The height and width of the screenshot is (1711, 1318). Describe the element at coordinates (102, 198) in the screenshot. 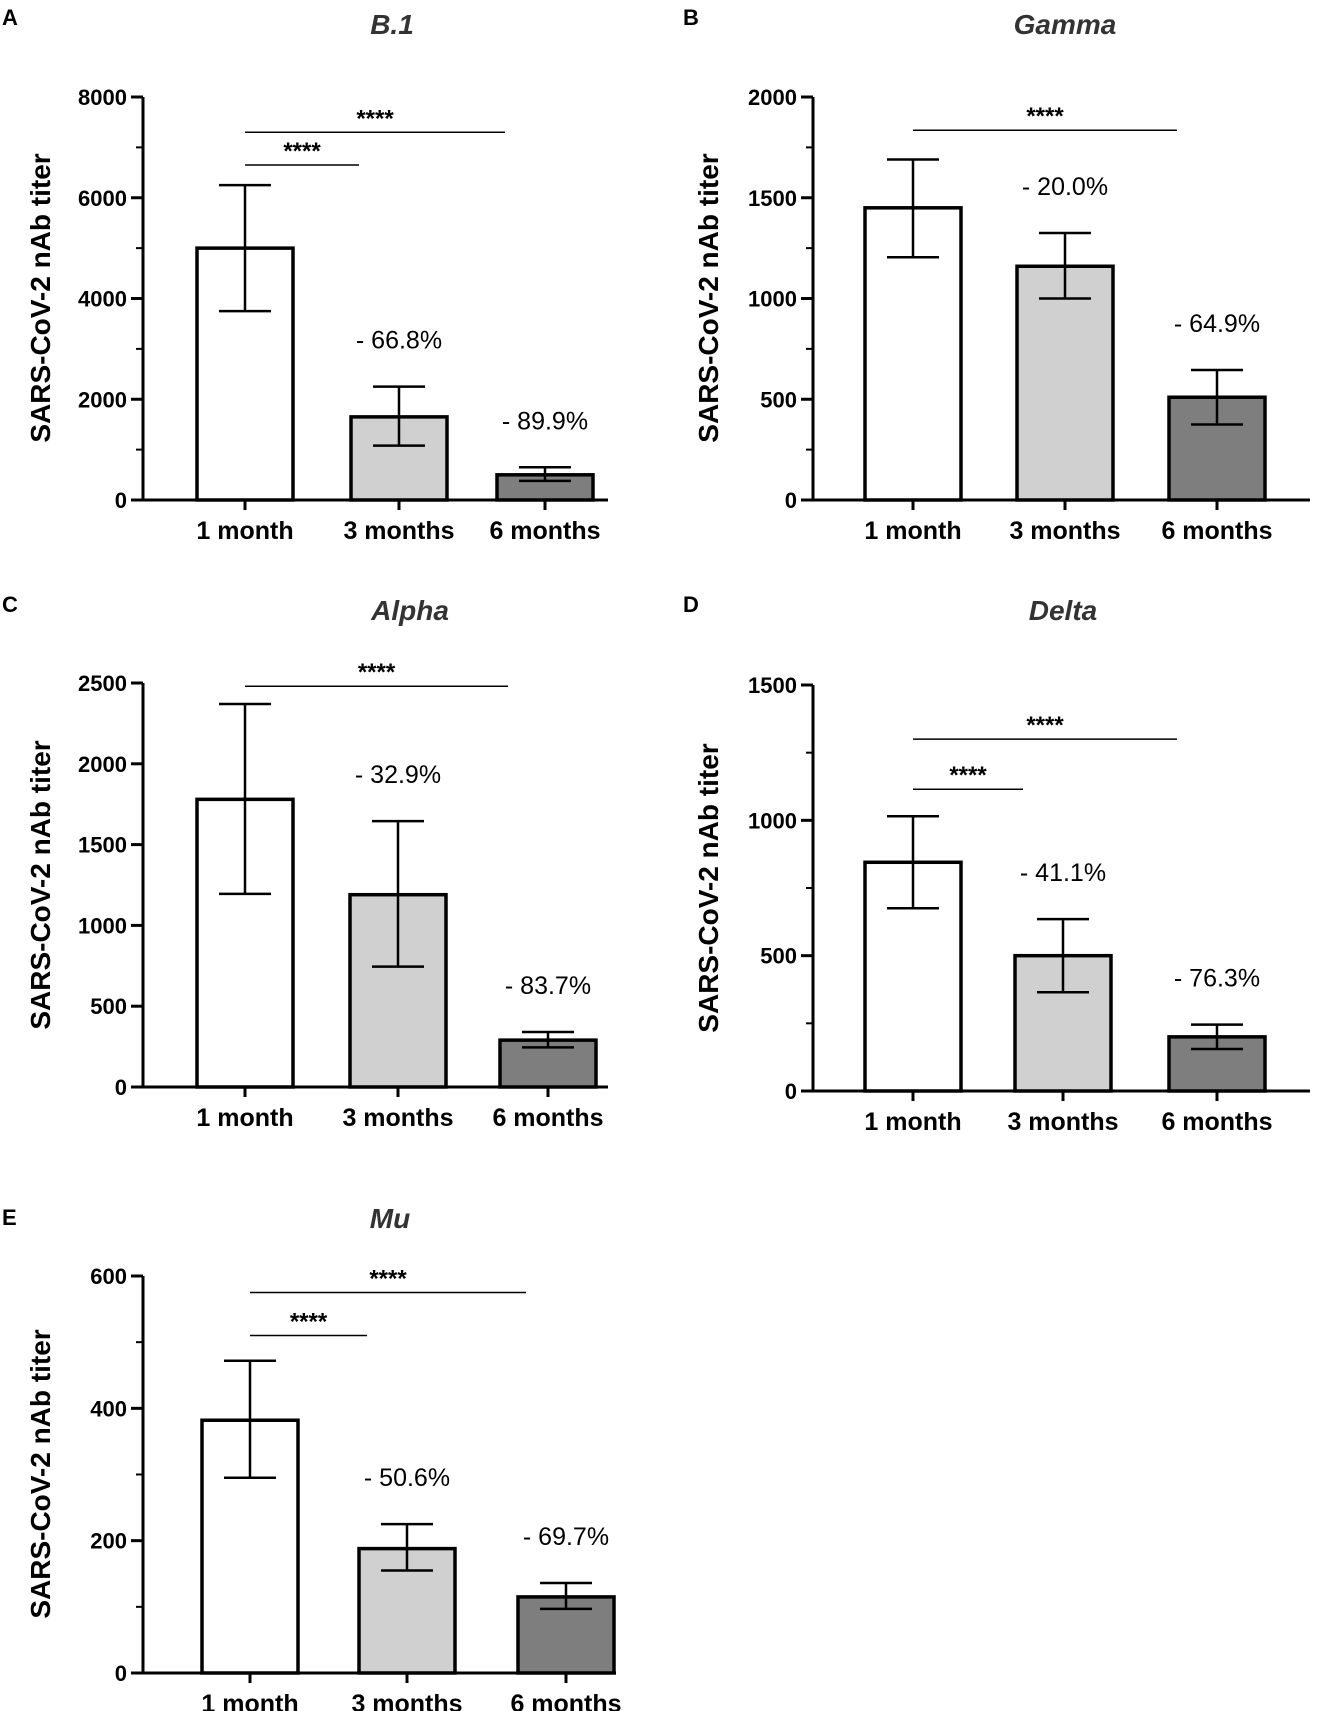

I see `y-tick-label: 6000` at that location.